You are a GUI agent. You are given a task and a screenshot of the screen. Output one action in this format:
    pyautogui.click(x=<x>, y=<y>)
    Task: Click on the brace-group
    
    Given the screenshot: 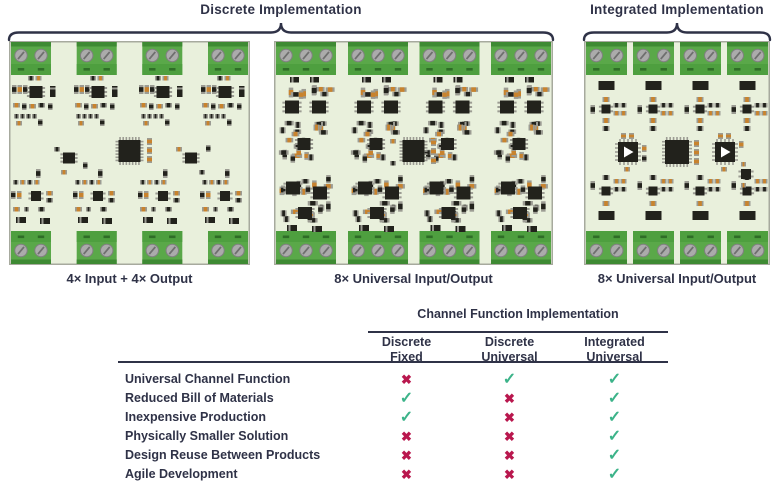 What is the action you would take?
    pyautogui.click(x=389, y=32)
    